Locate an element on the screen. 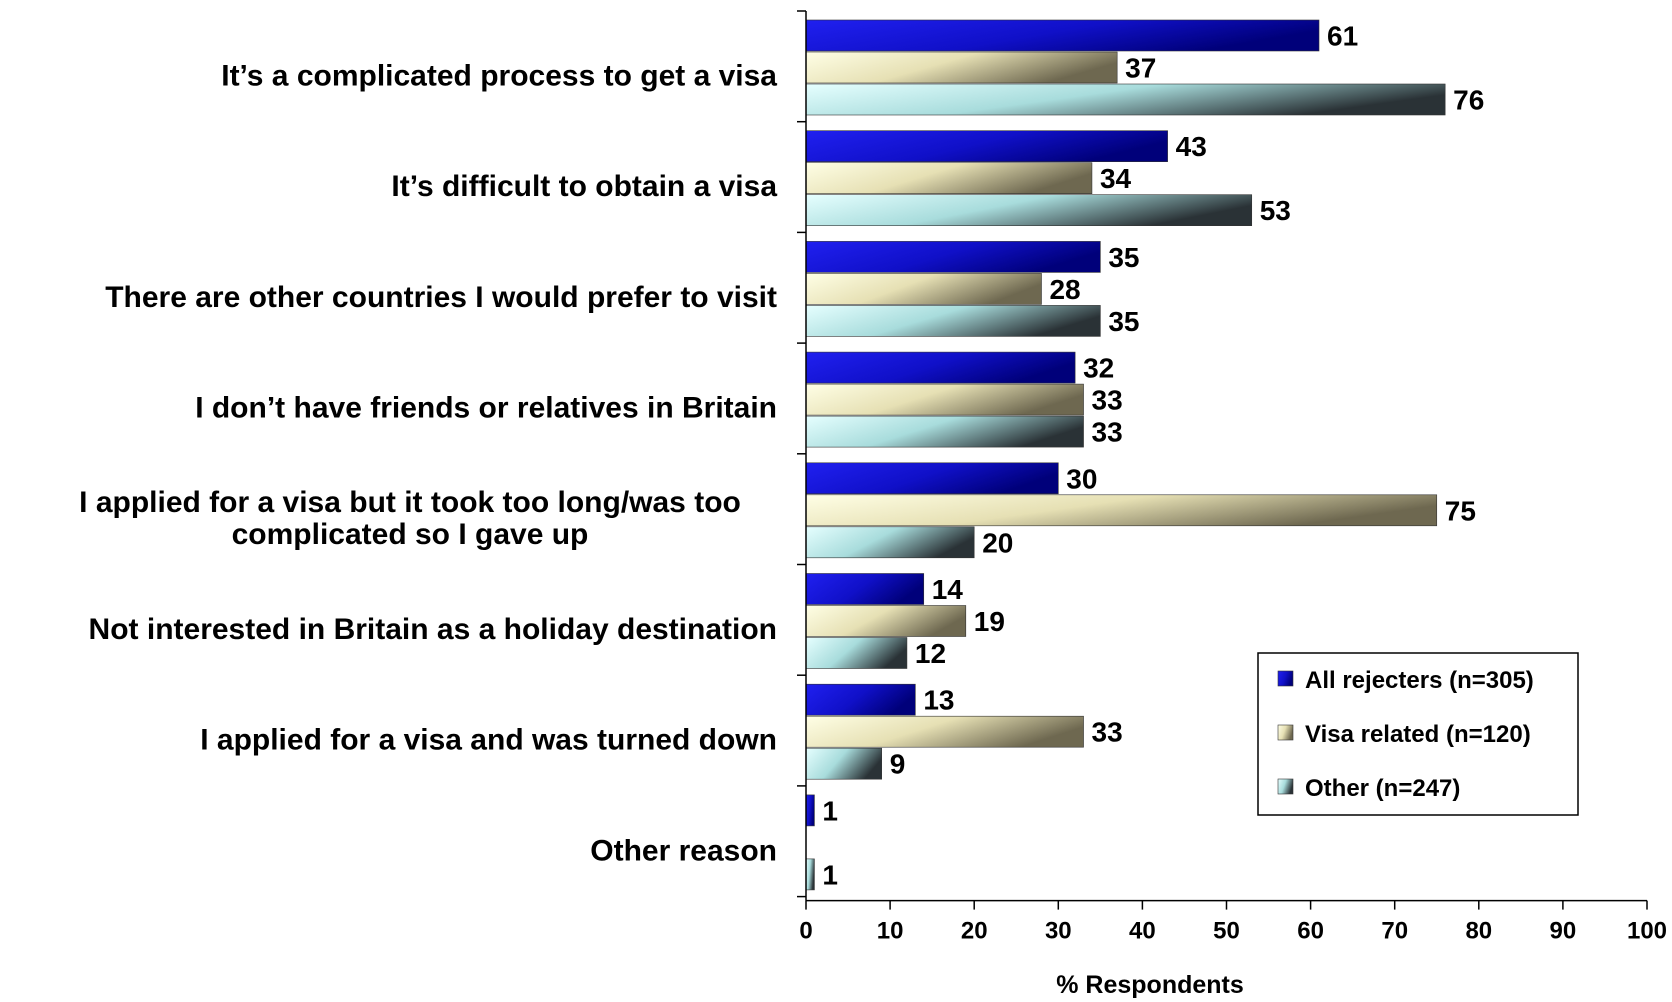 This screenshot has height=1002, width=1672. category-label: It’s a complicated process to get a visa is located at coordinates (499, 75).